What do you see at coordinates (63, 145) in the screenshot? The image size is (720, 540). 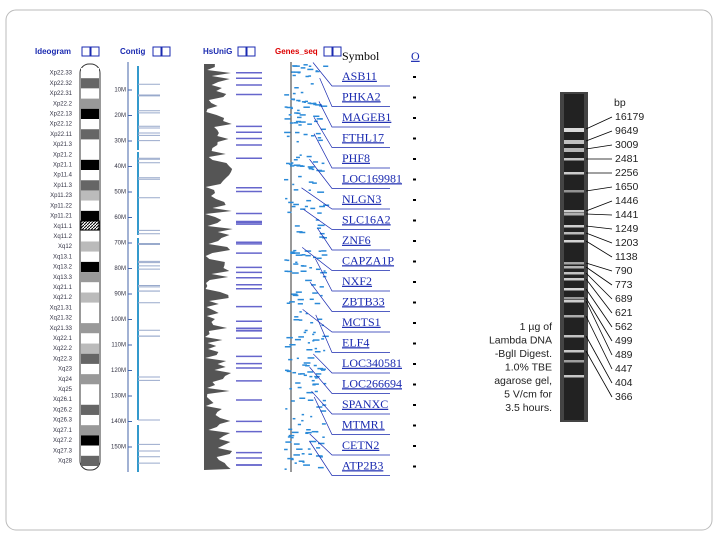 I see `band-label: Xp21.3` at bounding box center [63, 145].